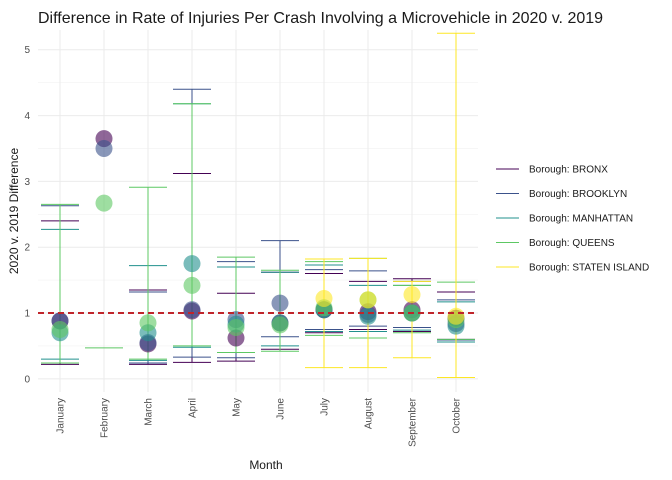 This screenshot has width=672, height=480. Describe the element at coordinates (325, 407) in the screenshot. I see `x-tick-label: July` at that location.